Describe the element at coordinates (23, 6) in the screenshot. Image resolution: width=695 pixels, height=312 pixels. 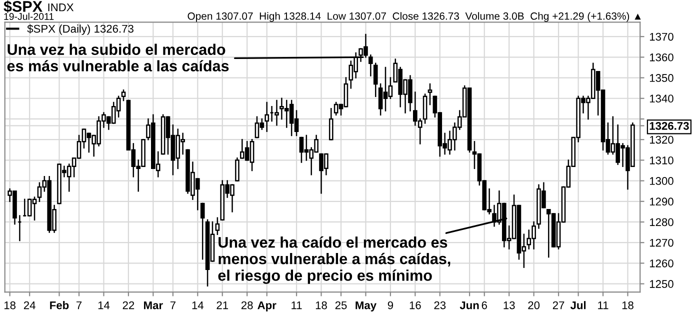
I see `chart-title: $SPX` at that location.